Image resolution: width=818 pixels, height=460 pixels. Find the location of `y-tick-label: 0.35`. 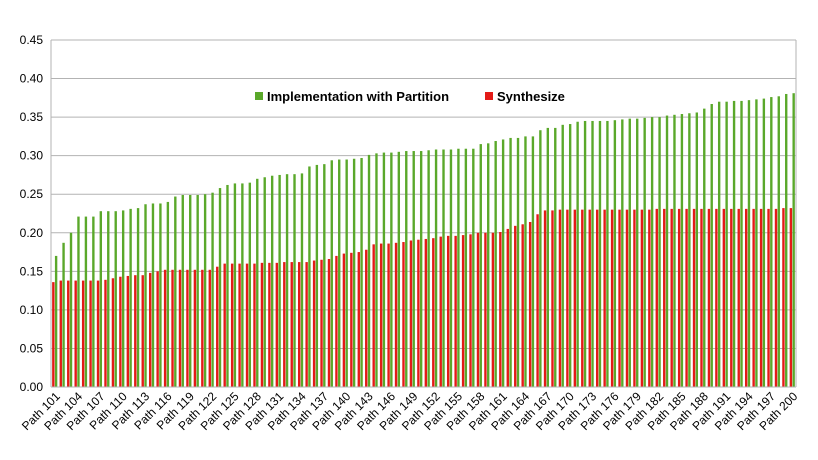

y-tick-label: 0.35 is located at coordinates (32, 117).